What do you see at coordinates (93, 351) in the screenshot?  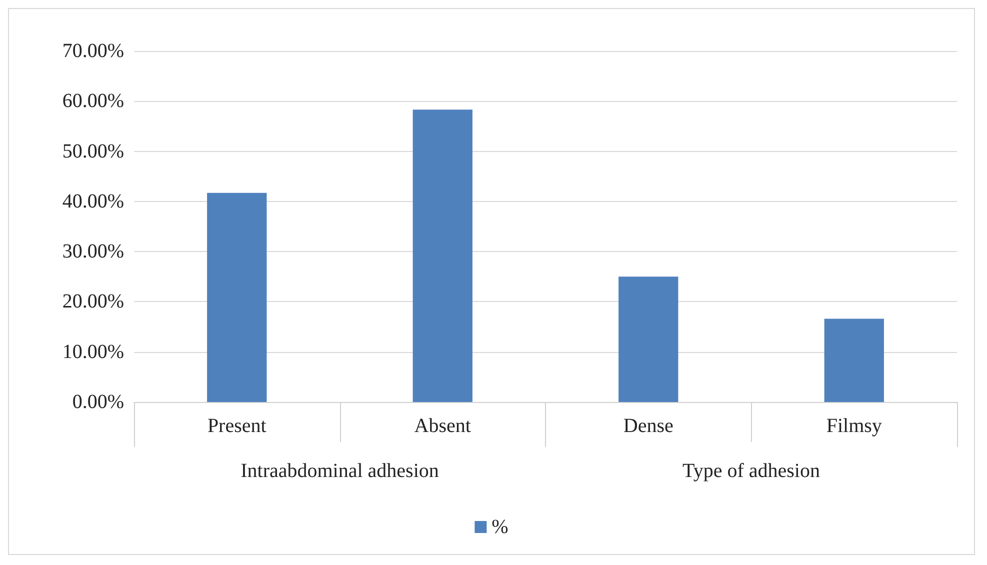 I see `y-tick-label: 10.00%` at bounding box center [93, 351].